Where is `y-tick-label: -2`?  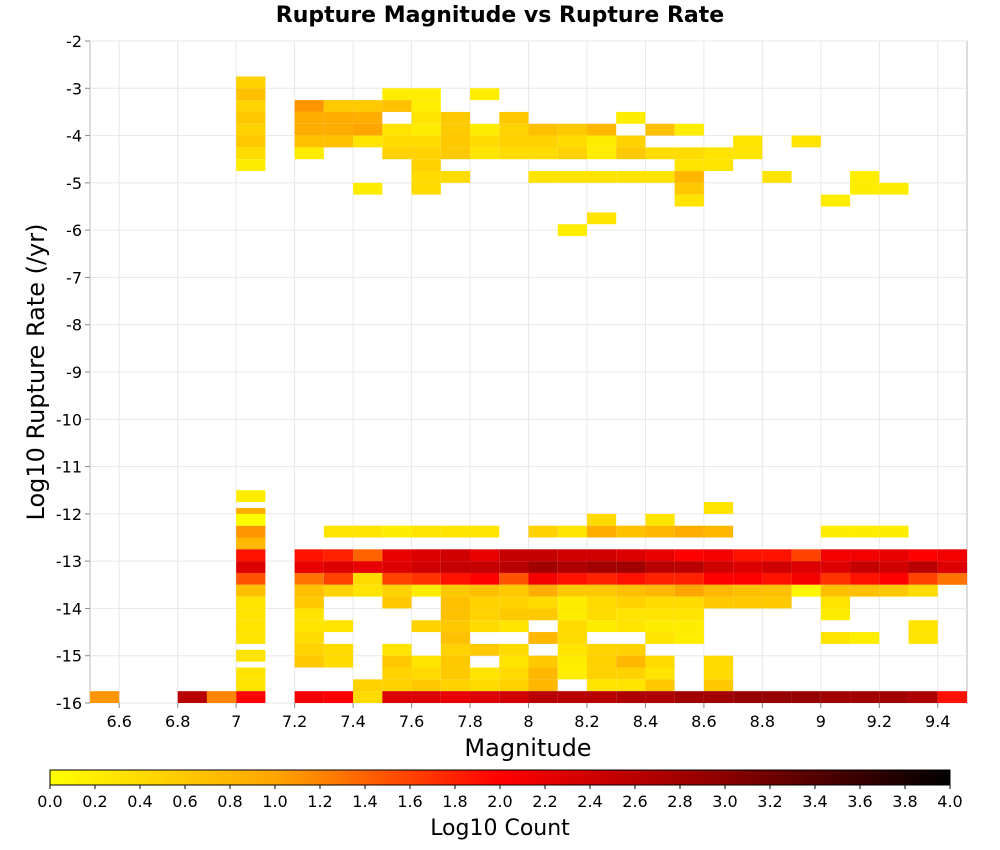
y-tick-label: -2 is located at coordinates (74, 41).